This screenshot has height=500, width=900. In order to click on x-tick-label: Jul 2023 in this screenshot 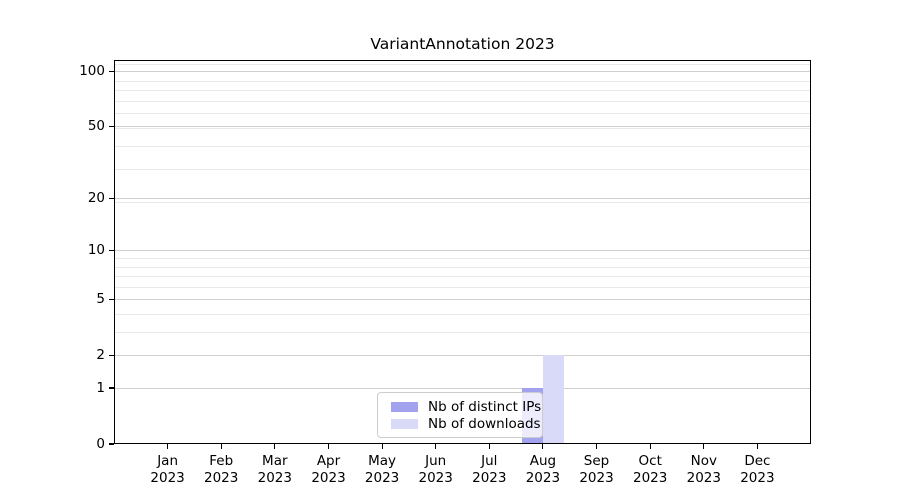, I will do `click(489, 469)`.